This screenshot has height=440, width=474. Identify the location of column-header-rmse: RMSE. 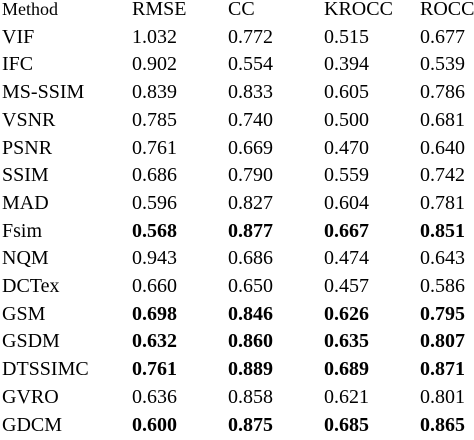
(159, 10).